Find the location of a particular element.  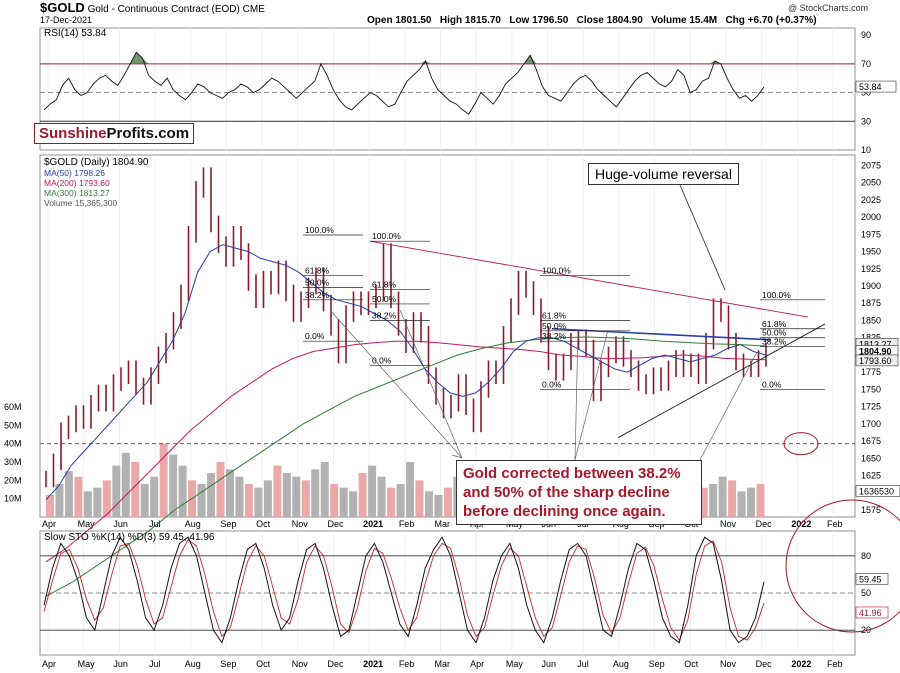

rsi-y-tick: 30 is located at coordinates (866, 121).